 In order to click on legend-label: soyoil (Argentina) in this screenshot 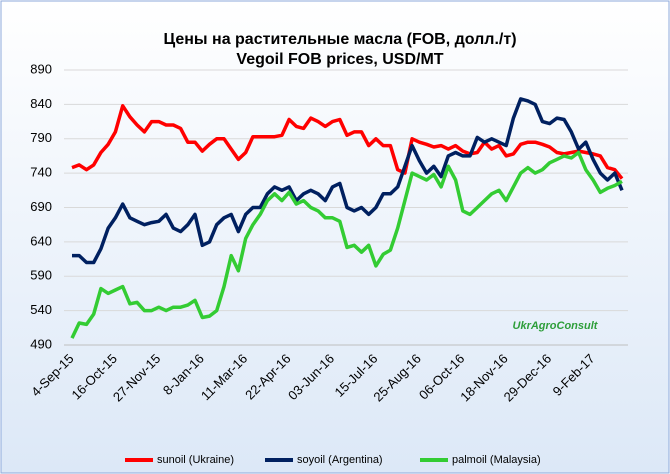, I will do `click(340, 460)`.